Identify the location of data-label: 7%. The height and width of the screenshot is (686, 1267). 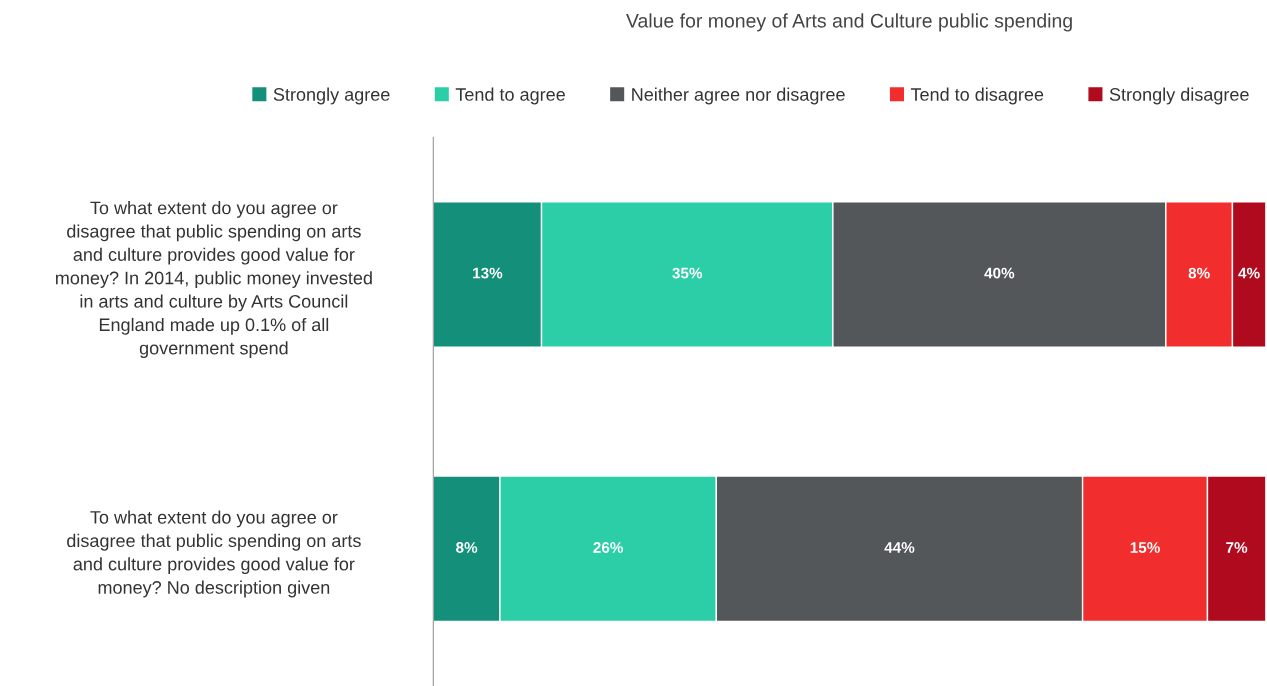
(1237, 547).